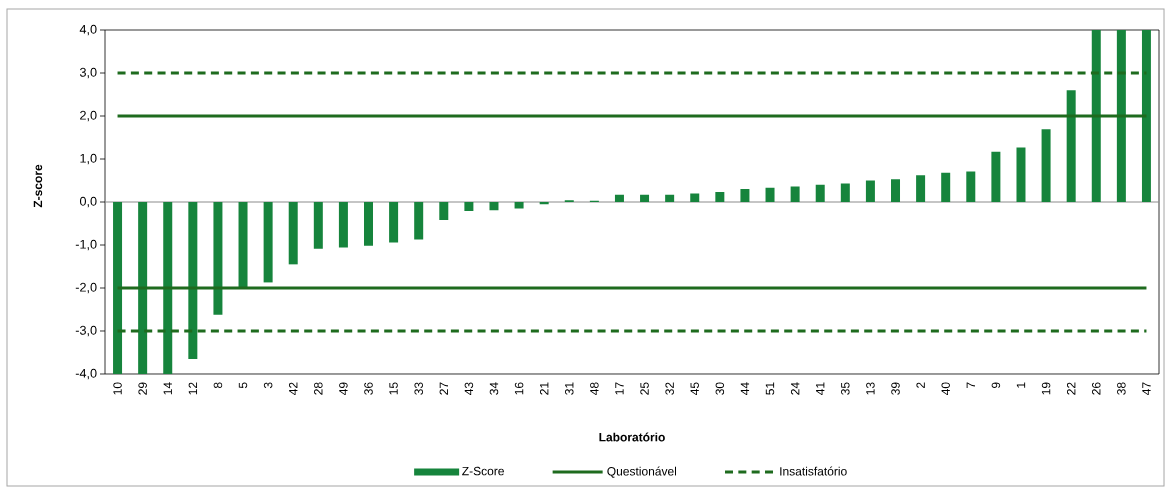 This screenshot has height=490, width=1168. Describe the element at coordinates (483, 471) in the screenshot. I see `legend-label: Z-Score` at that location.